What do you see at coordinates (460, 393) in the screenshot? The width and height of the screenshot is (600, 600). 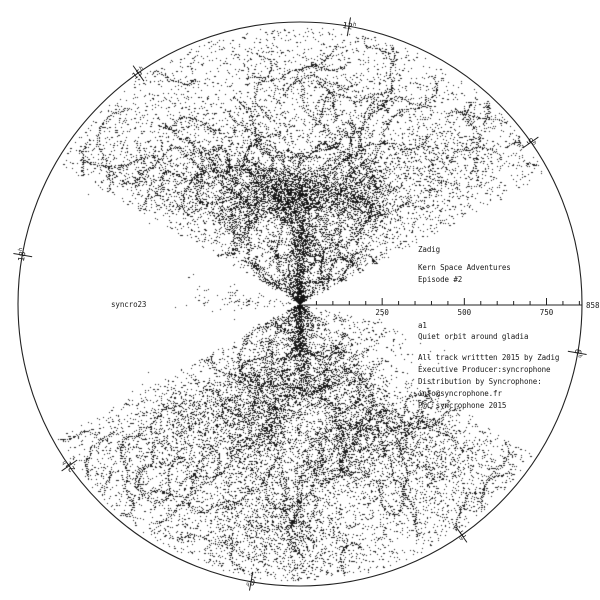 I see `credit-line: info@syncrophone.fr` at bounding box center [460, 393].